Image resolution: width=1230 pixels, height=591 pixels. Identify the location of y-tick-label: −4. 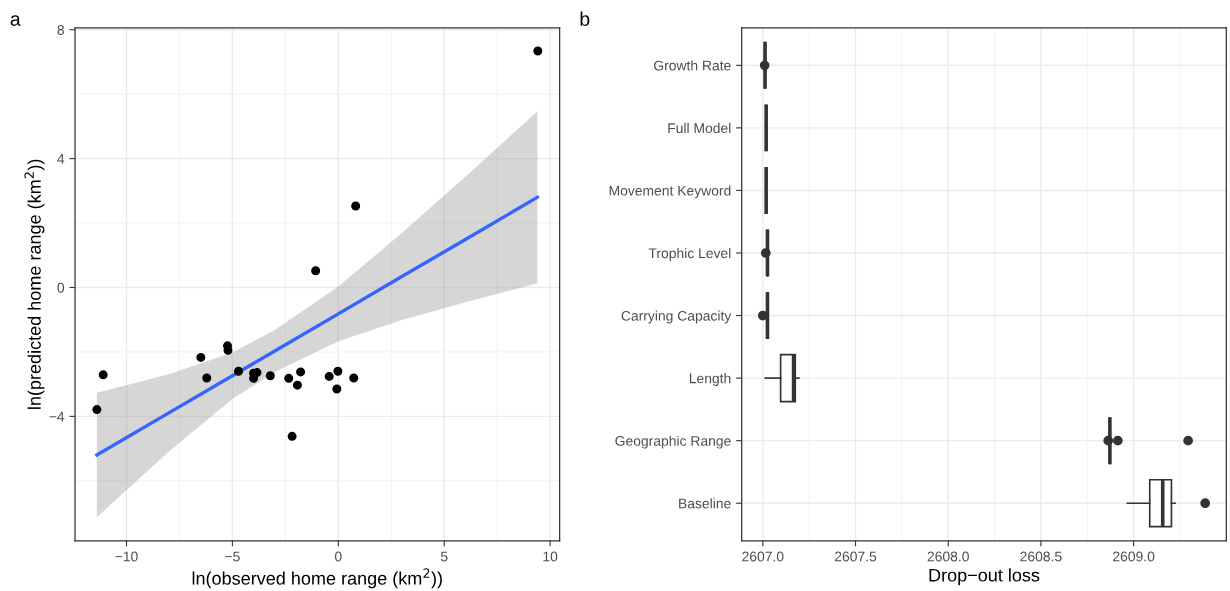
(57, 416).